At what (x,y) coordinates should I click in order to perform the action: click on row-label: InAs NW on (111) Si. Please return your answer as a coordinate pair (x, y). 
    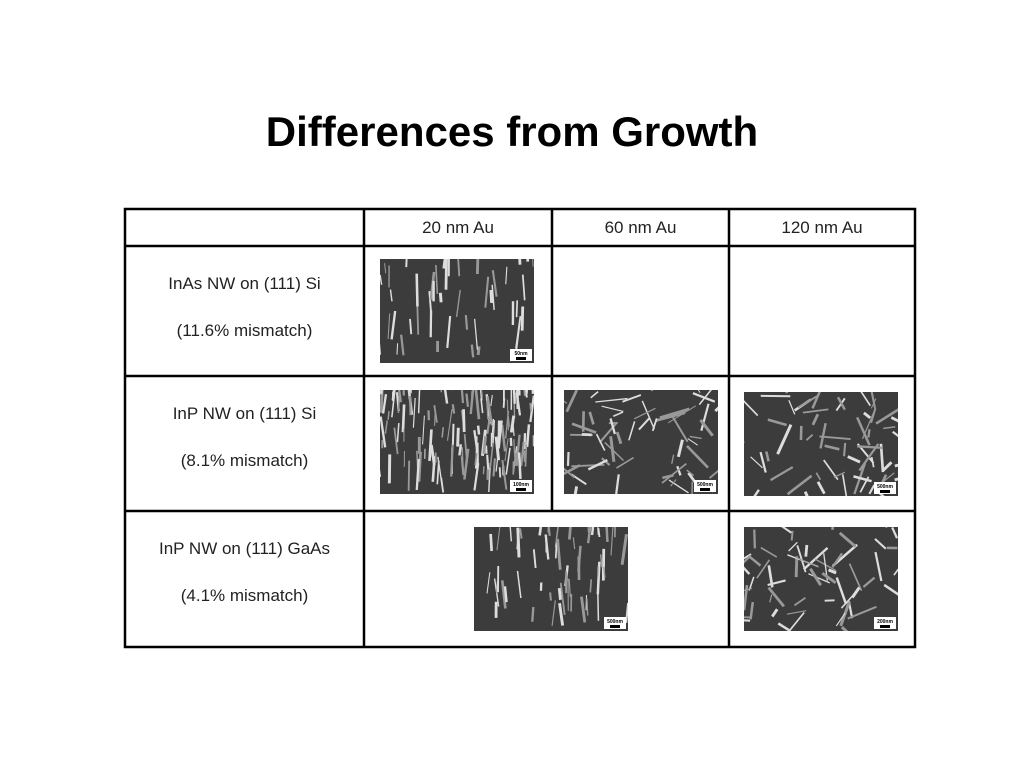
    Looking at the image, I should click on (244, 283).